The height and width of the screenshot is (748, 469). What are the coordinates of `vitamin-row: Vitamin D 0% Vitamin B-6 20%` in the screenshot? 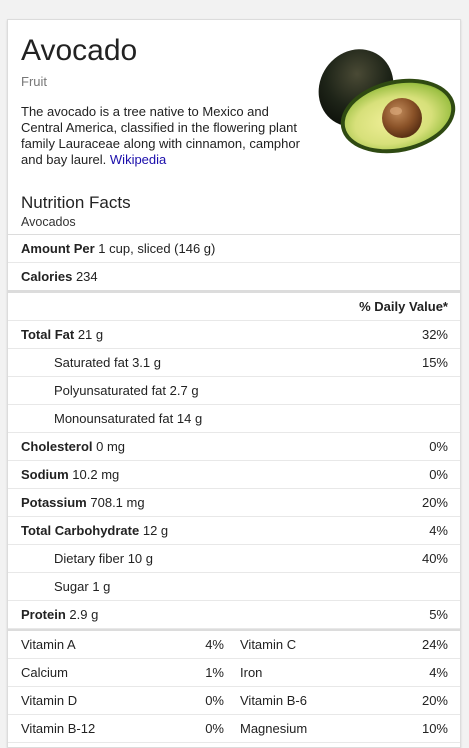 It's located at (234, 701).